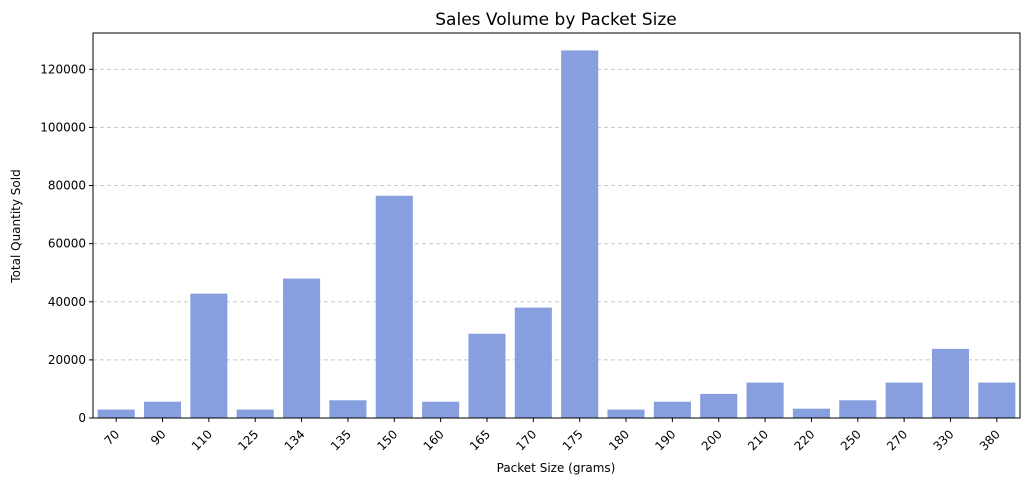 The height and width of the screenshot is (490, 1031). What do you see at coordinates (526, 440) in the screenshot?
I see `x-tick-label: 170` at bounding box center [526, 440].